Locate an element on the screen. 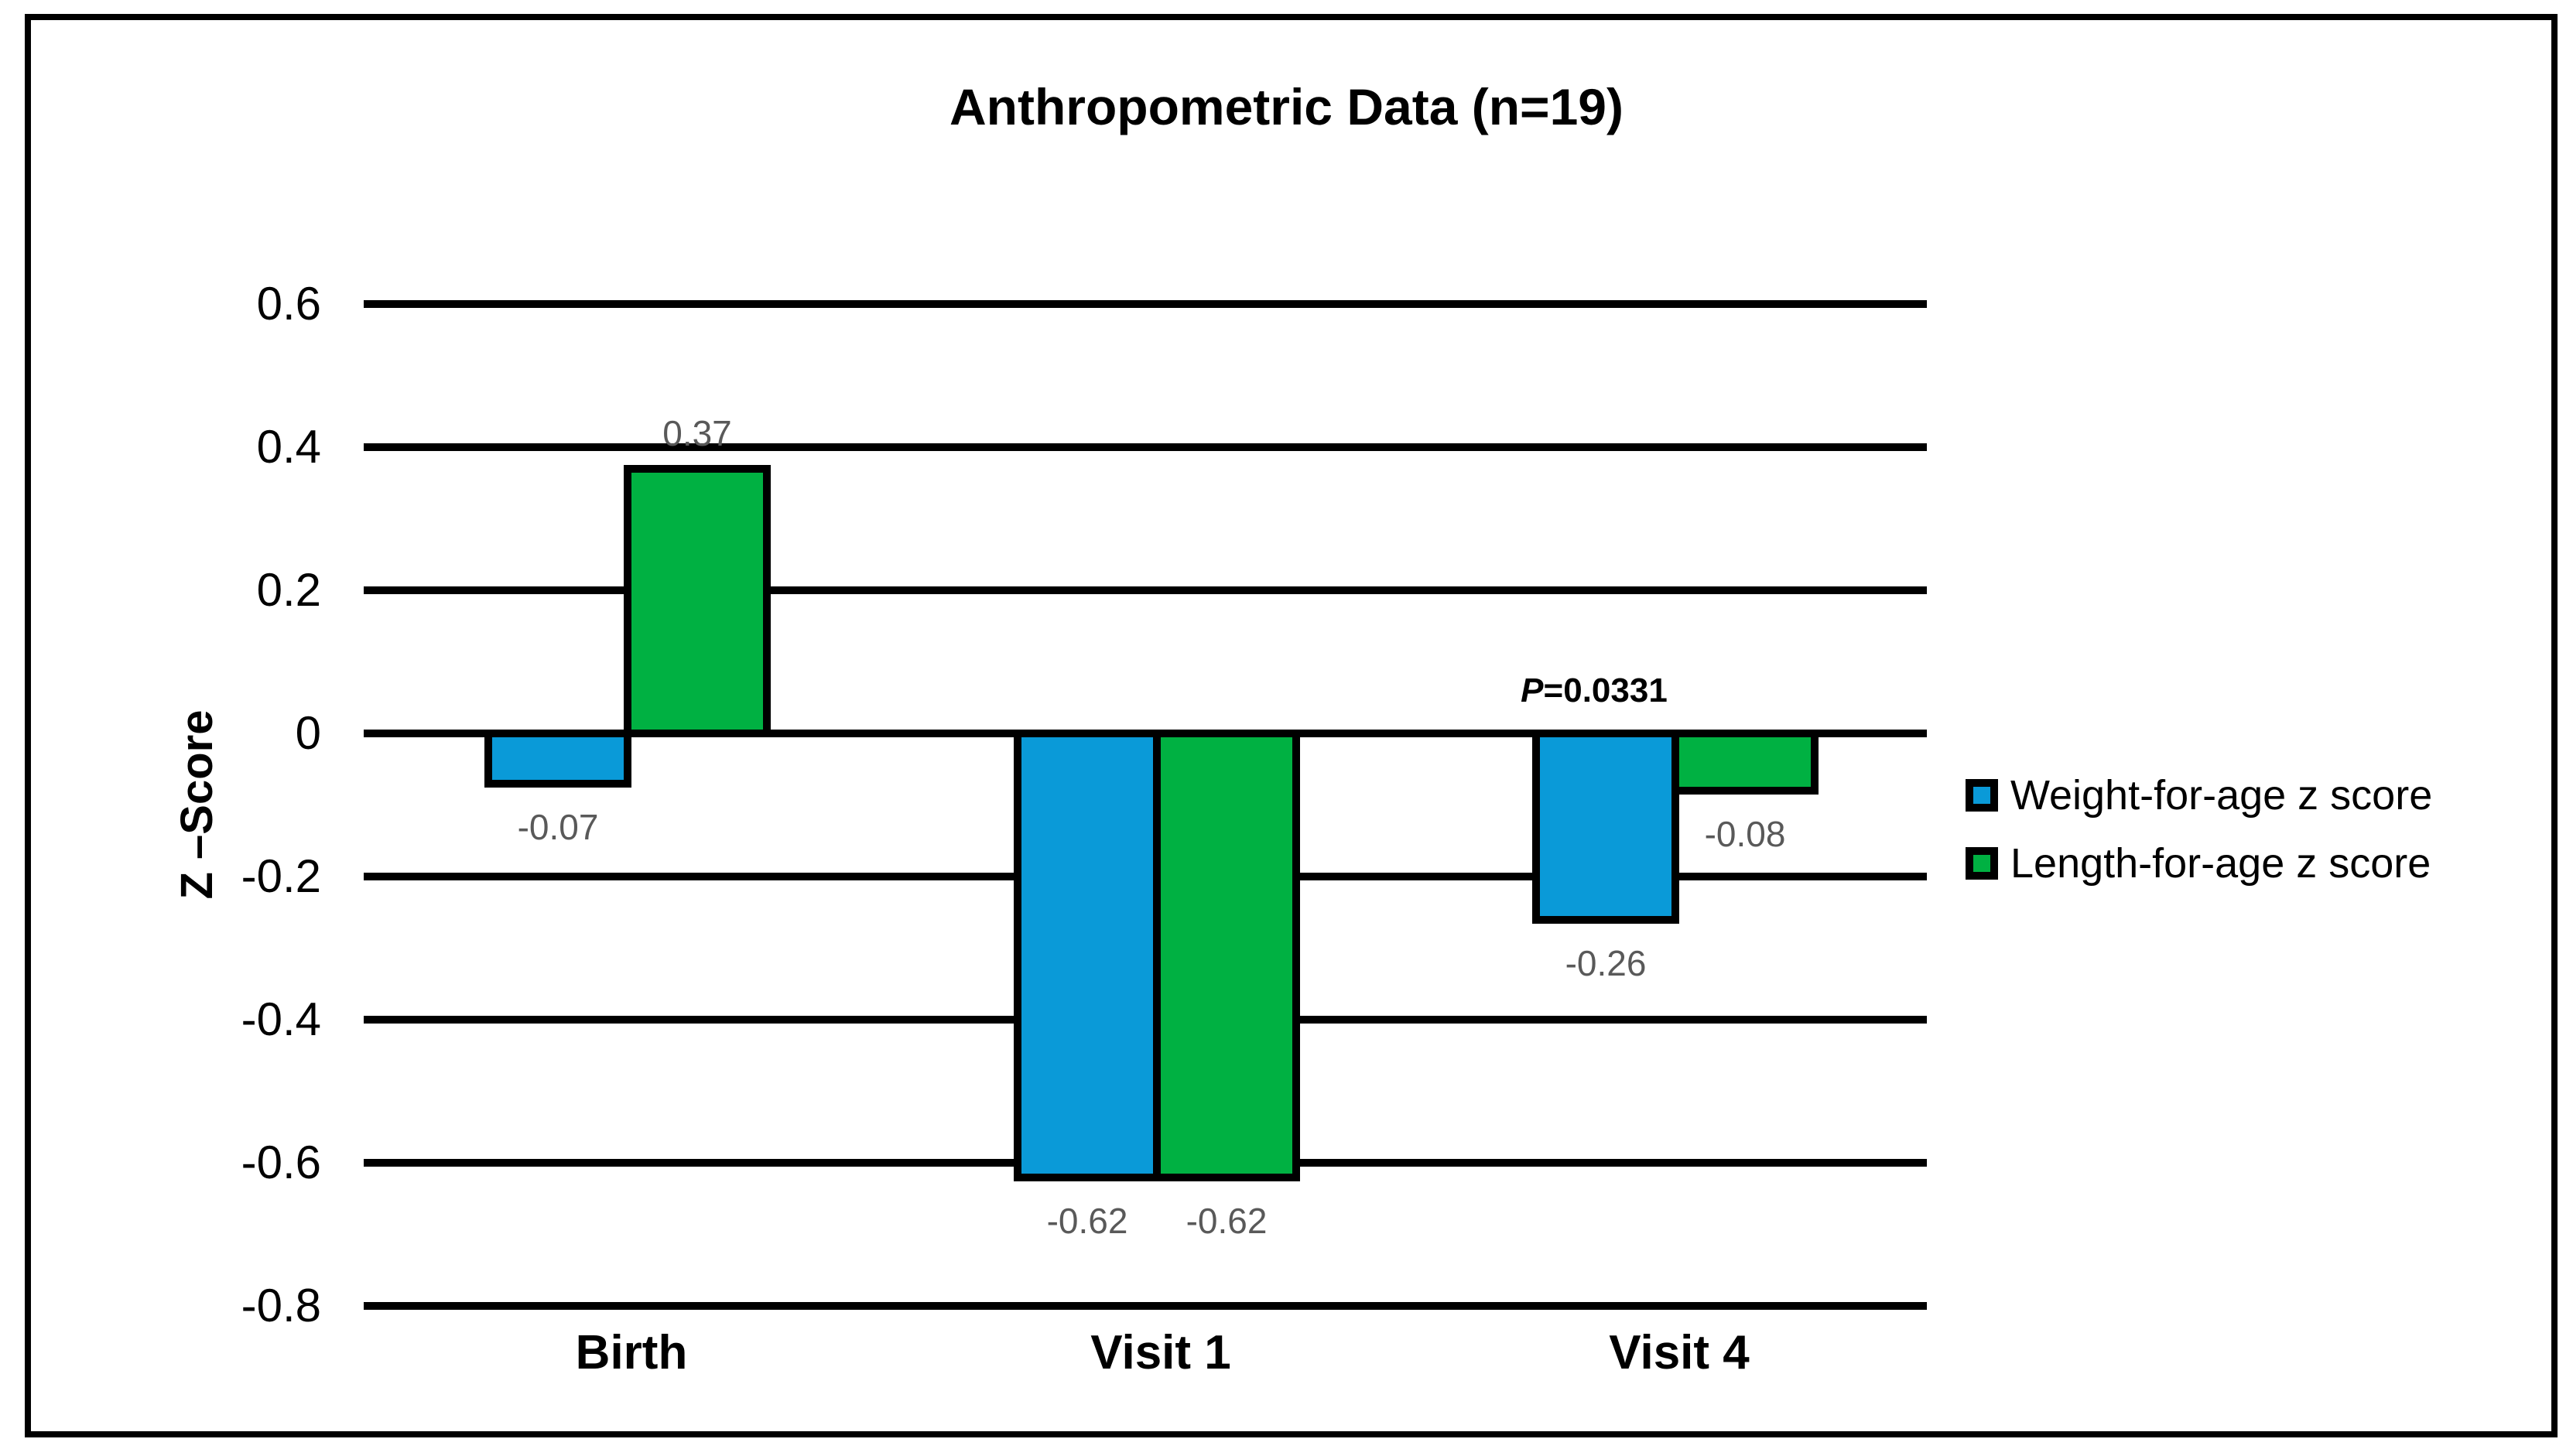  y-tick-label: 0.6 is located at coordinates (288, 304).